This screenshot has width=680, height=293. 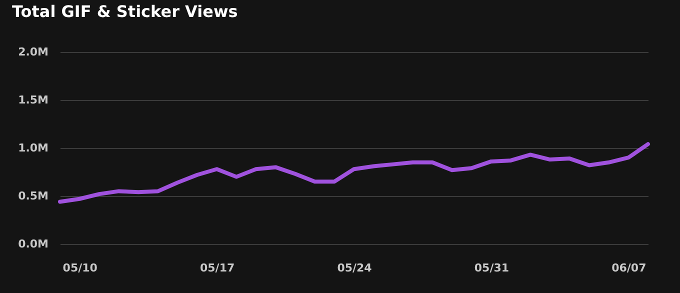 What do you see at coordinates (33, 100) in the screenshot?
I see `y-tick-label: 1.5M` at bounding box center [33, 100].